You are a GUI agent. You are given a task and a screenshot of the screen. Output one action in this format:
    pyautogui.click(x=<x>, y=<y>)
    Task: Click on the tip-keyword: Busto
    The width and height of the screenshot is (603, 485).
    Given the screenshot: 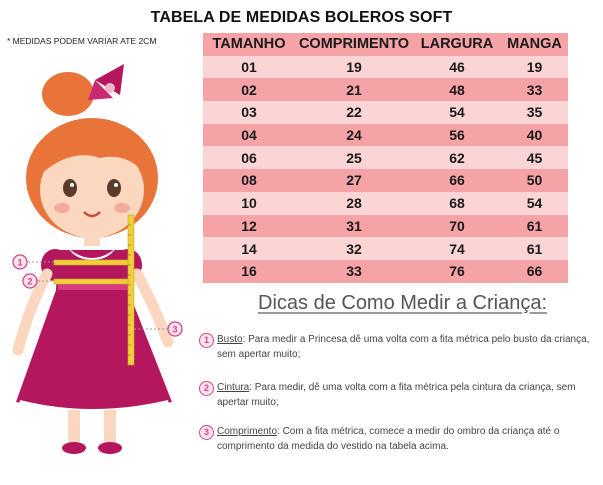 What is the action you would take?
    pyautogui.click(x=230, y=339)
    